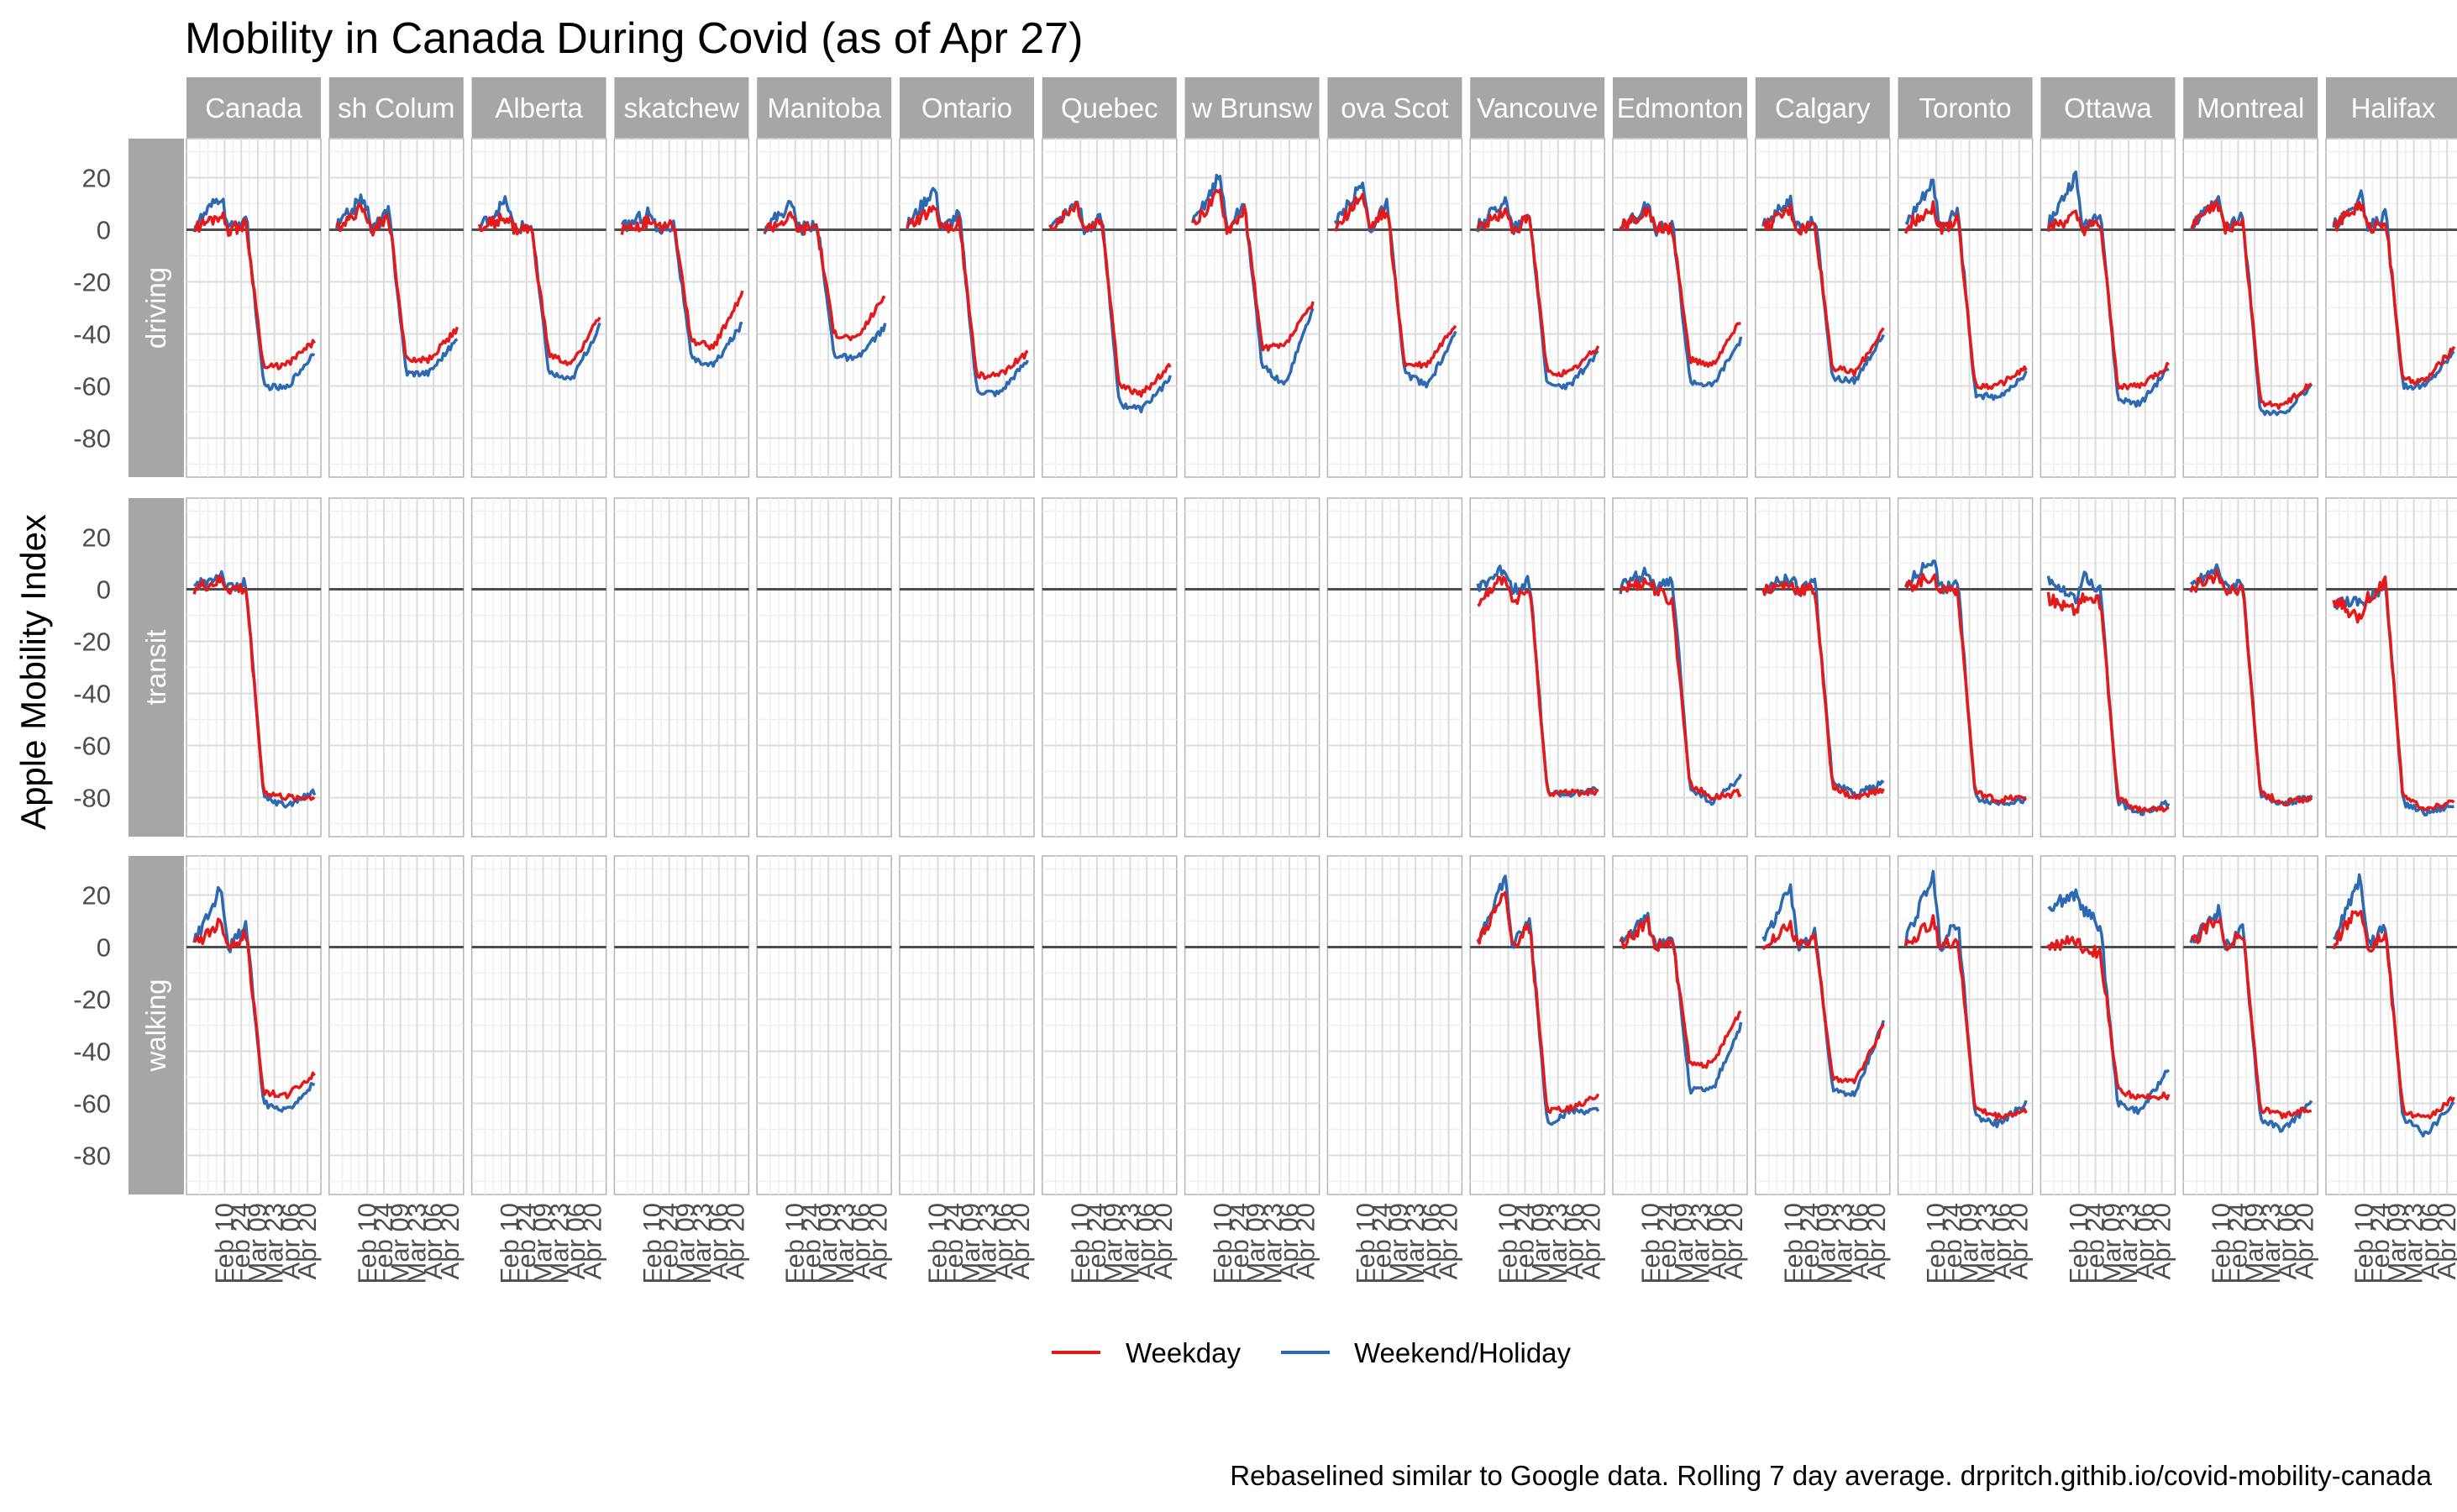 This screenshot has height=1512, width=2457. Describe the element at coordinates (2250, 308) in the screenshot. I see `panel-driving-montreal` at that location.